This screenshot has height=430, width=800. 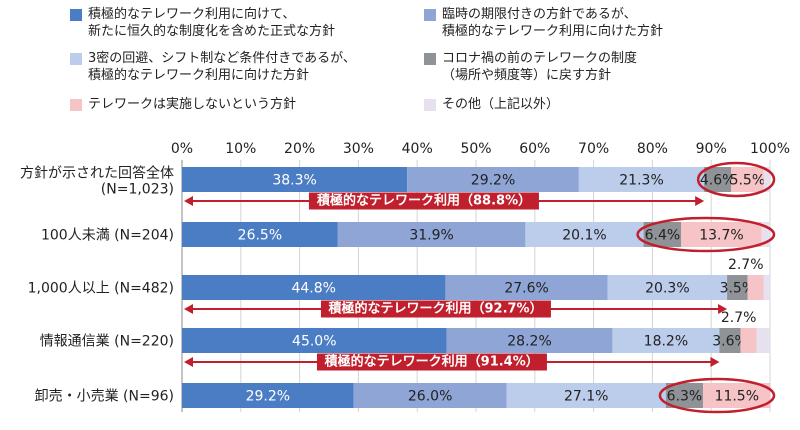 I want to click on legend-label-3b: 積極的なテレワーク利用に向けた方針, so click(x=199, y=75).